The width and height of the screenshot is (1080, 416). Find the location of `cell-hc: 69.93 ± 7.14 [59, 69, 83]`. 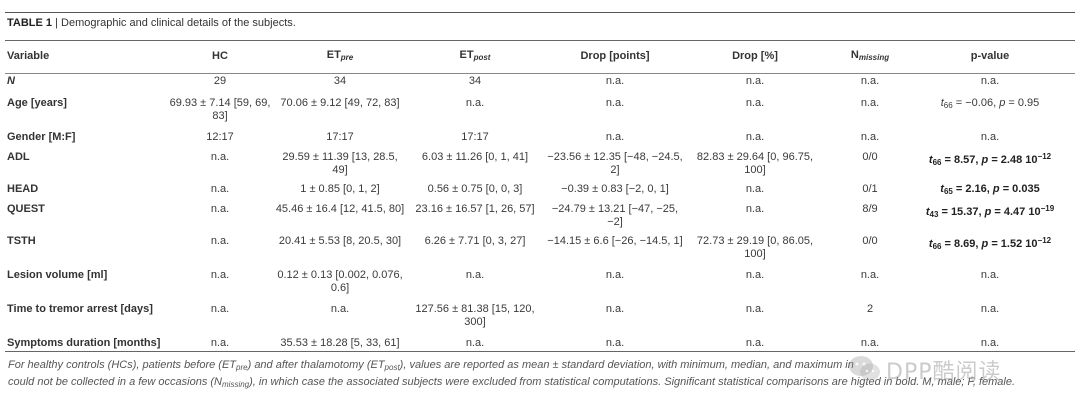

cell-hc: 69.93 ± 7.14 [59, 69, 83] is located at coordinates (220, 109).